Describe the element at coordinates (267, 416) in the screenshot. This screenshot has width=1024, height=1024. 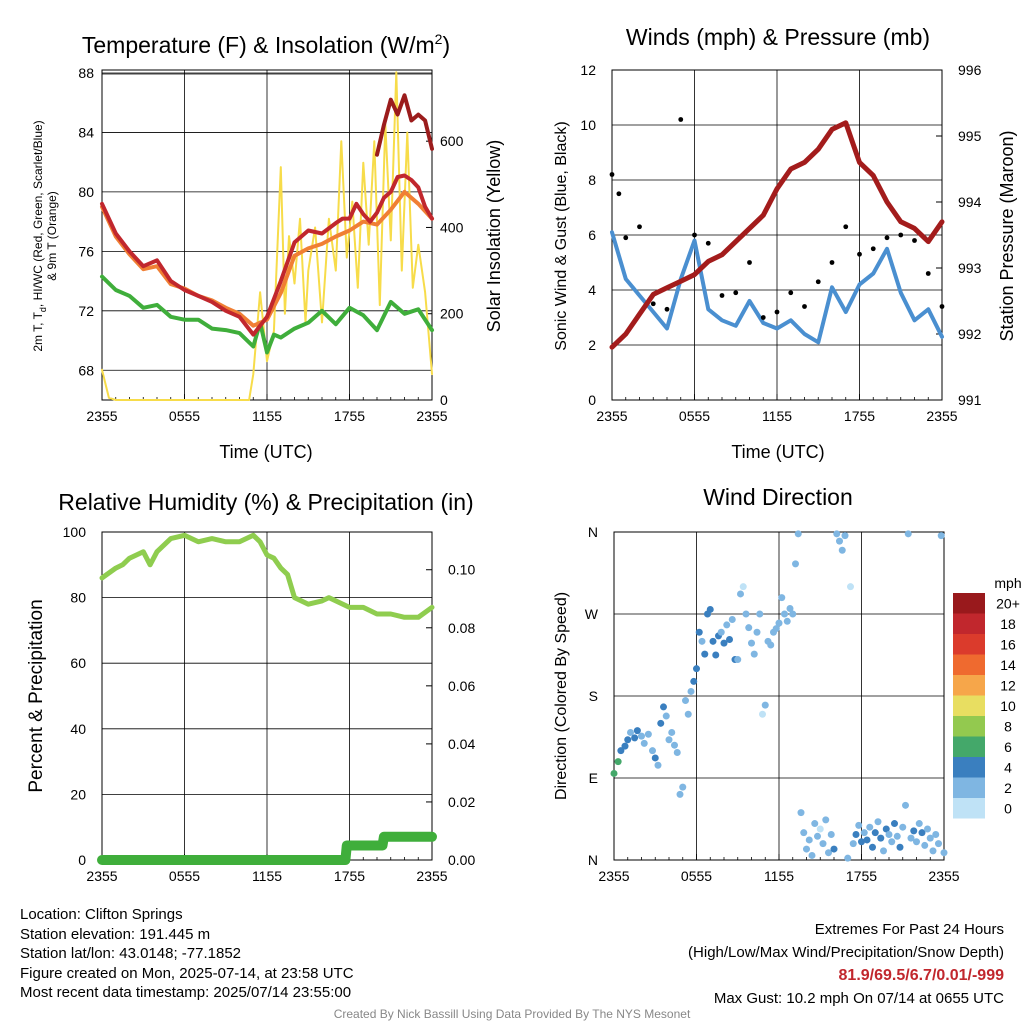
I see `temp-x-tick-label: 1155` at that location.